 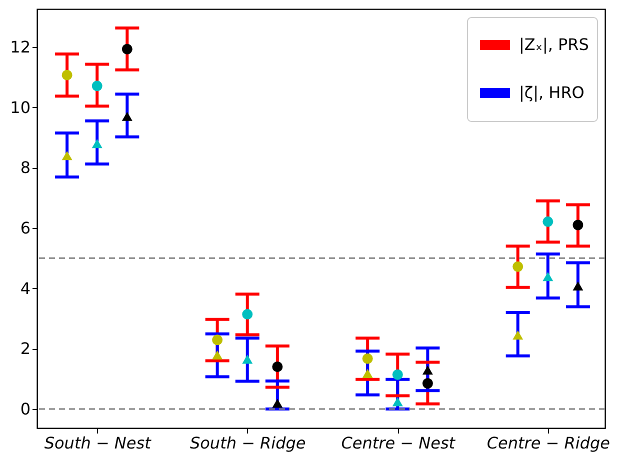 What do you see at coordinates (20, 47) in the screenshot?
I see `y-tick-label: 12` at bounding box center [20, 47].